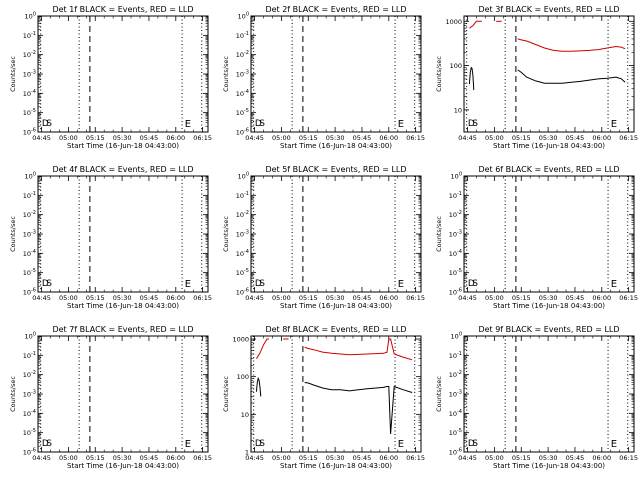  What do you see at coordinates (335, 9) in the screenshot?
I see `panel-title: Det 2f BLACK = Events, RED = LLD` at bounding box center [335, 9].